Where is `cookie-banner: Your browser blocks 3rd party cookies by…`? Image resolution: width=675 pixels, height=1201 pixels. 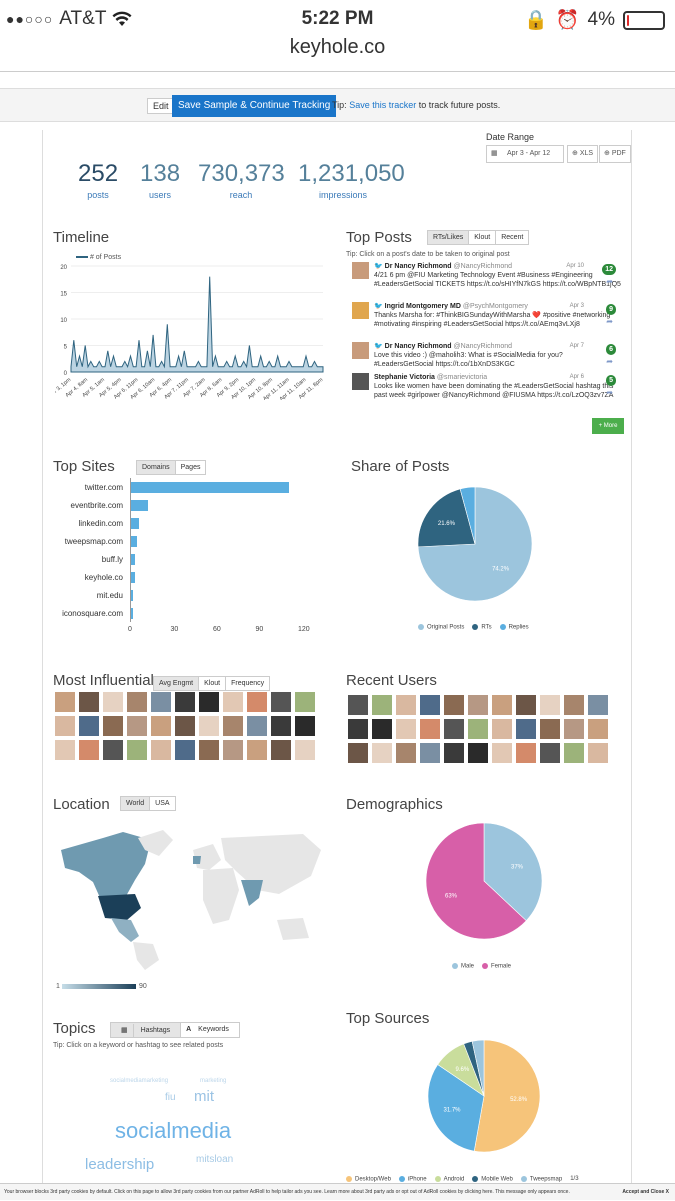
cookie-banner: Your browser blocks 3rd party cookies by… is located at coordinates (337, 1191).